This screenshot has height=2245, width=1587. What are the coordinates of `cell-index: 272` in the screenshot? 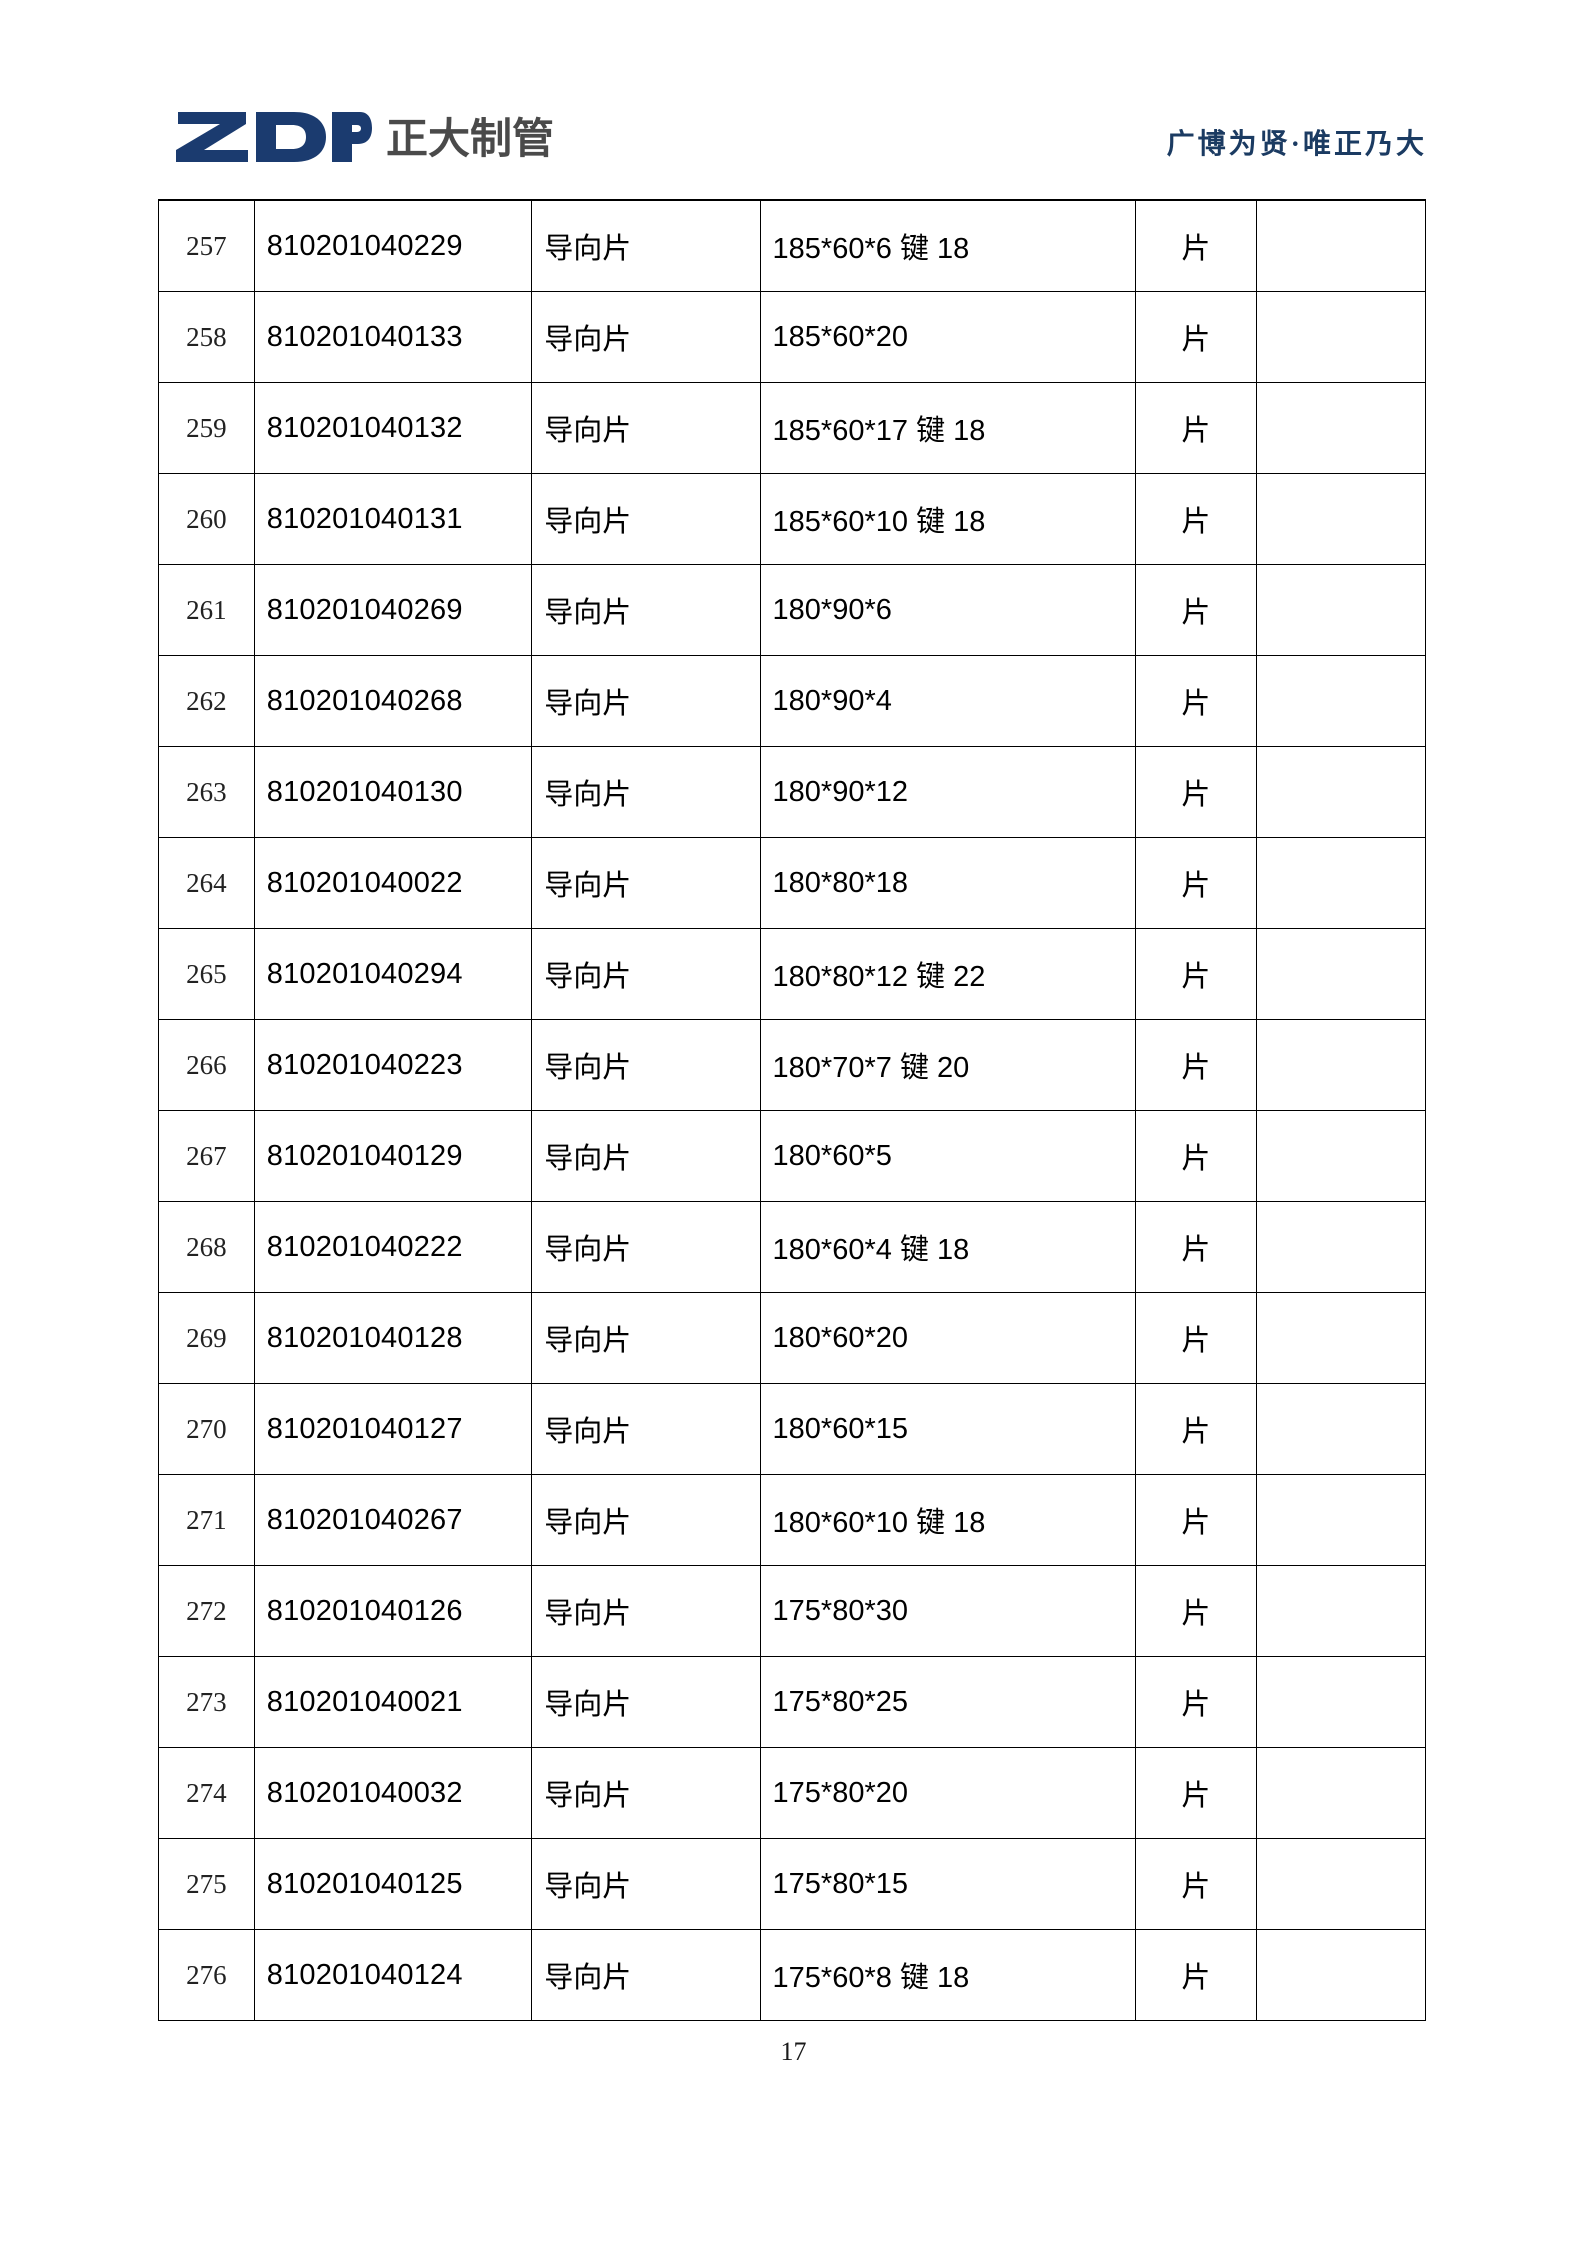 It's located at (206, 1611).